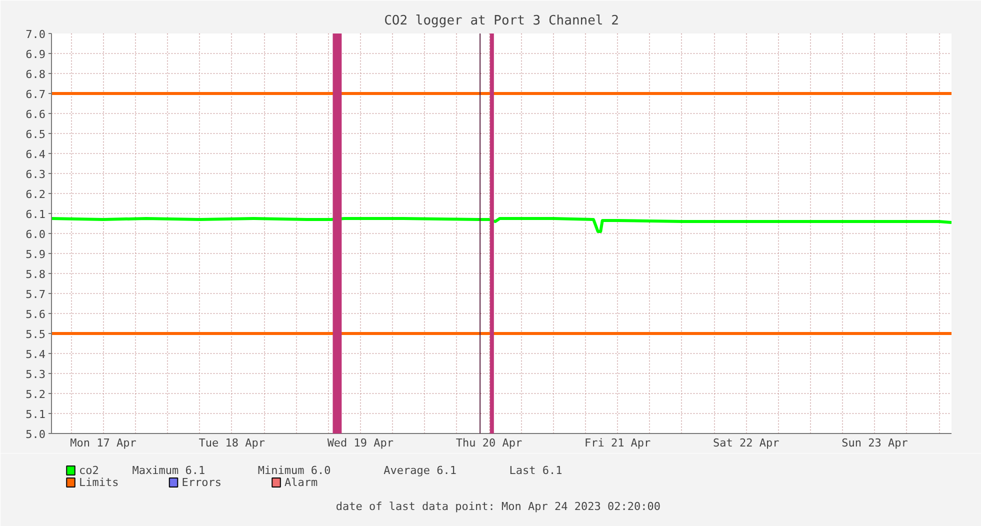 The image size is (981, 526). I want to click on legend-label: Limits, so click(99, 482).